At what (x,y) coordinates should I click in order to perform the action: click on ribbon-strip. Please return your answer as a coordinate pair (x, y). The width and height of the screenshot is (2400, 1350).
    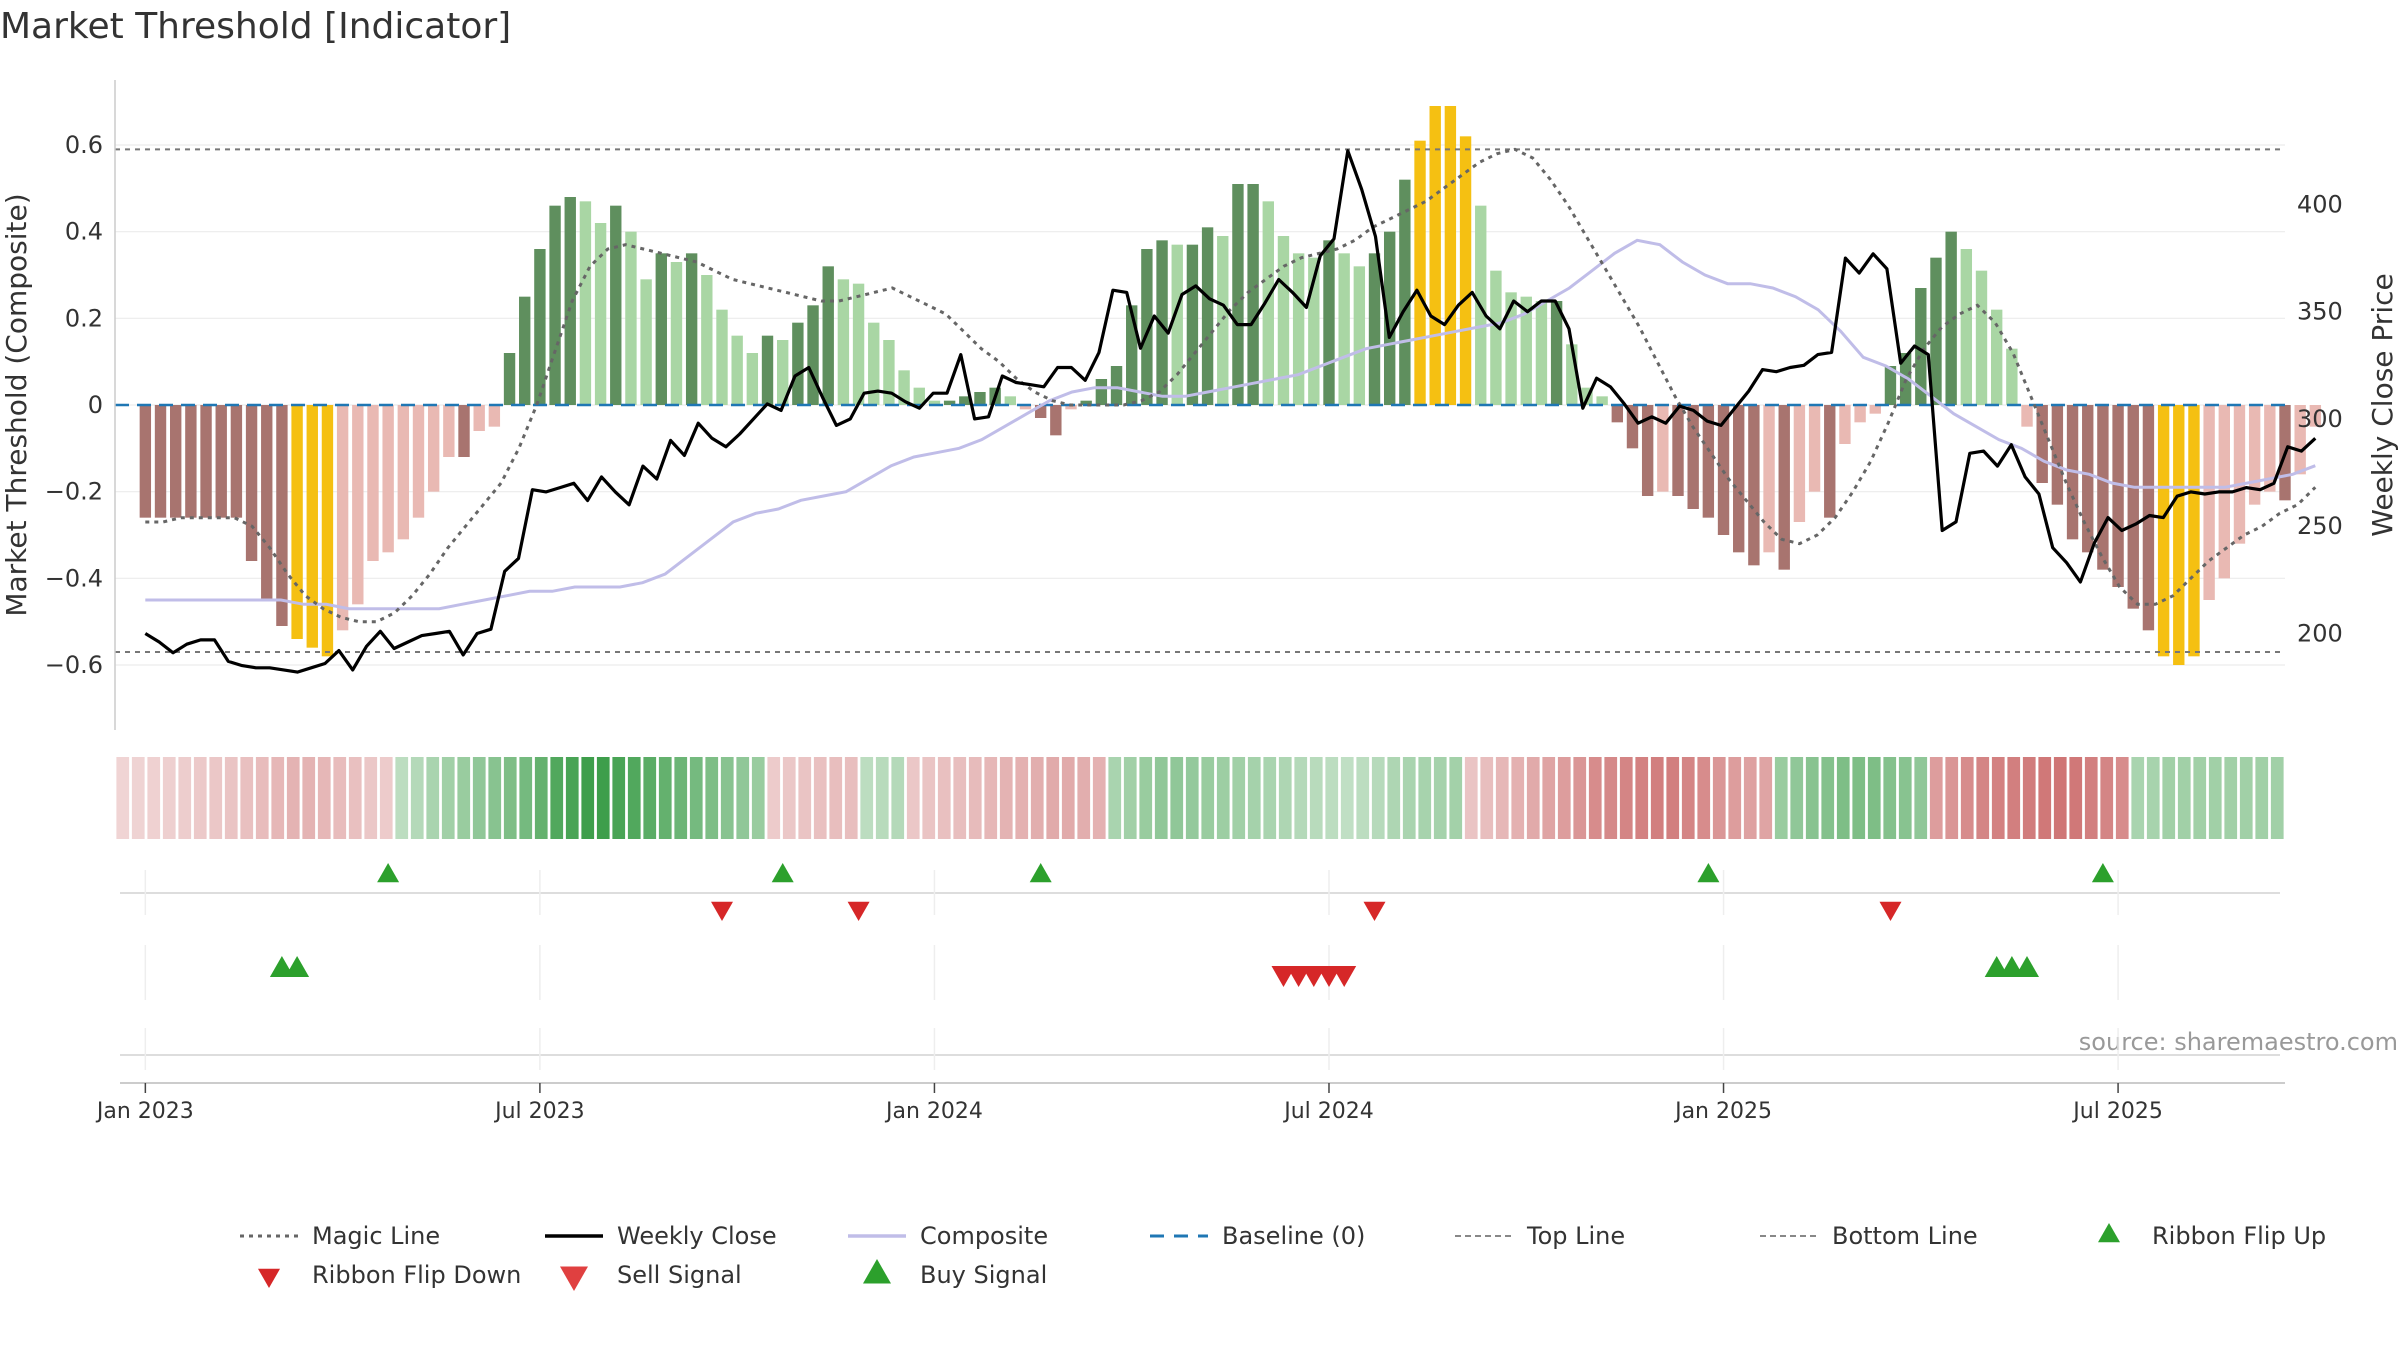
    Looking at the image, I should click on (1200, 798).